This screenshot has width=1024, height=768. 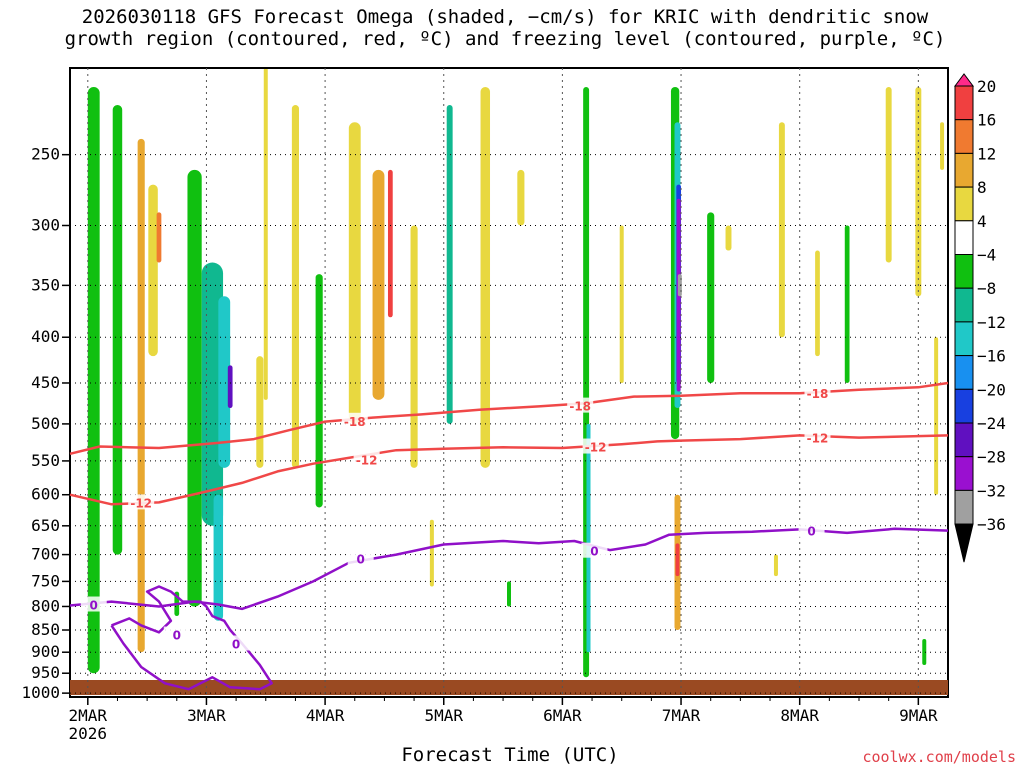 I want to click on x-axis-label: Forecast Time (UTC), so click(x=510, y=755).